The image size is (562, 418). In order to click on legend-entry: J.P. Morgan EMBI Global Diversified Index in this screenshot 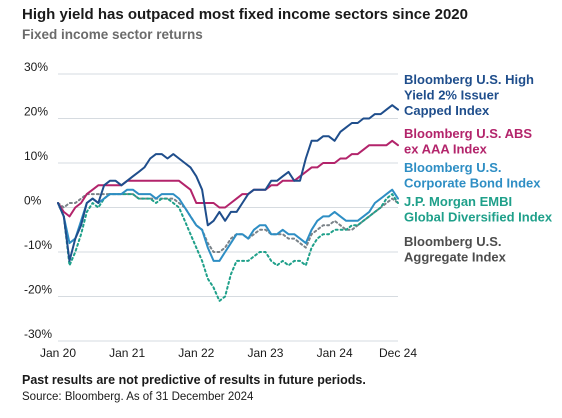, I will do `click(478, 209)`.